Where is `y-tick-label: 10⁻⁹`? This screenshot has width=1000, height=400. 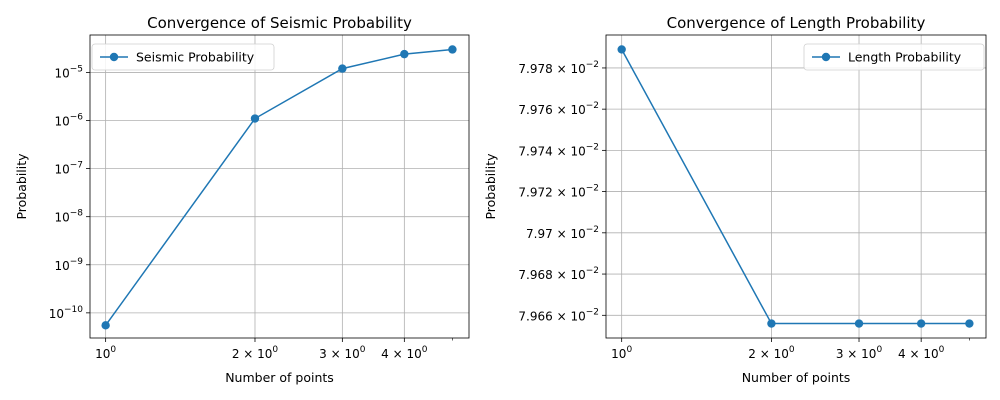
y-tick-label: 10⁻⁹ is located at coordinates (68, 265).